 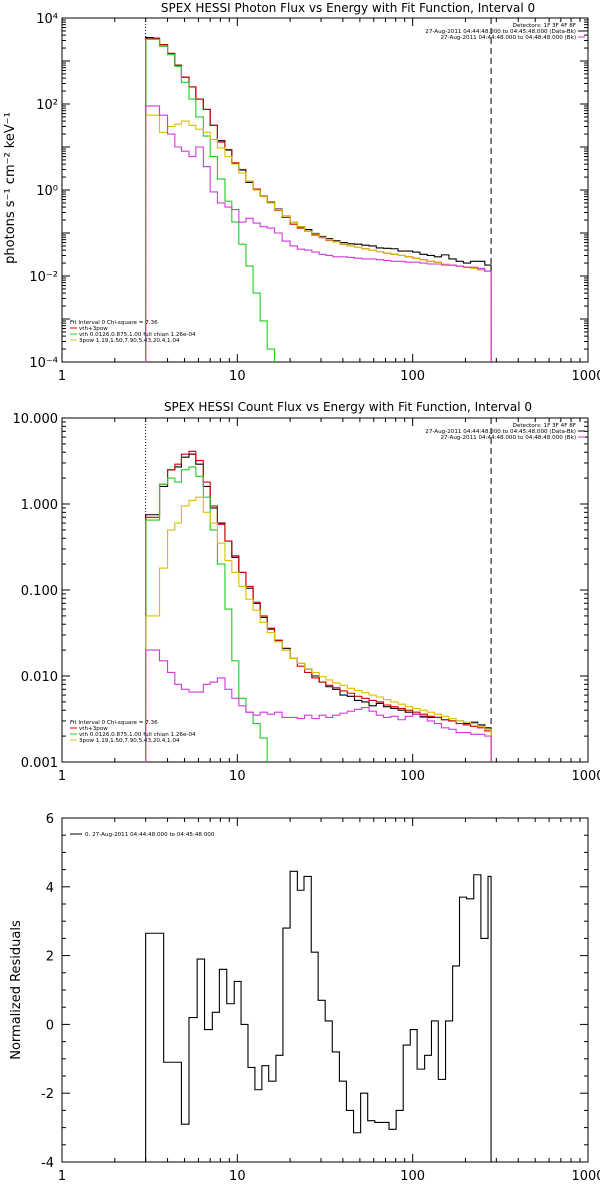 I want to click on y-tick-label: 0.010, so click(x=39, y=677).